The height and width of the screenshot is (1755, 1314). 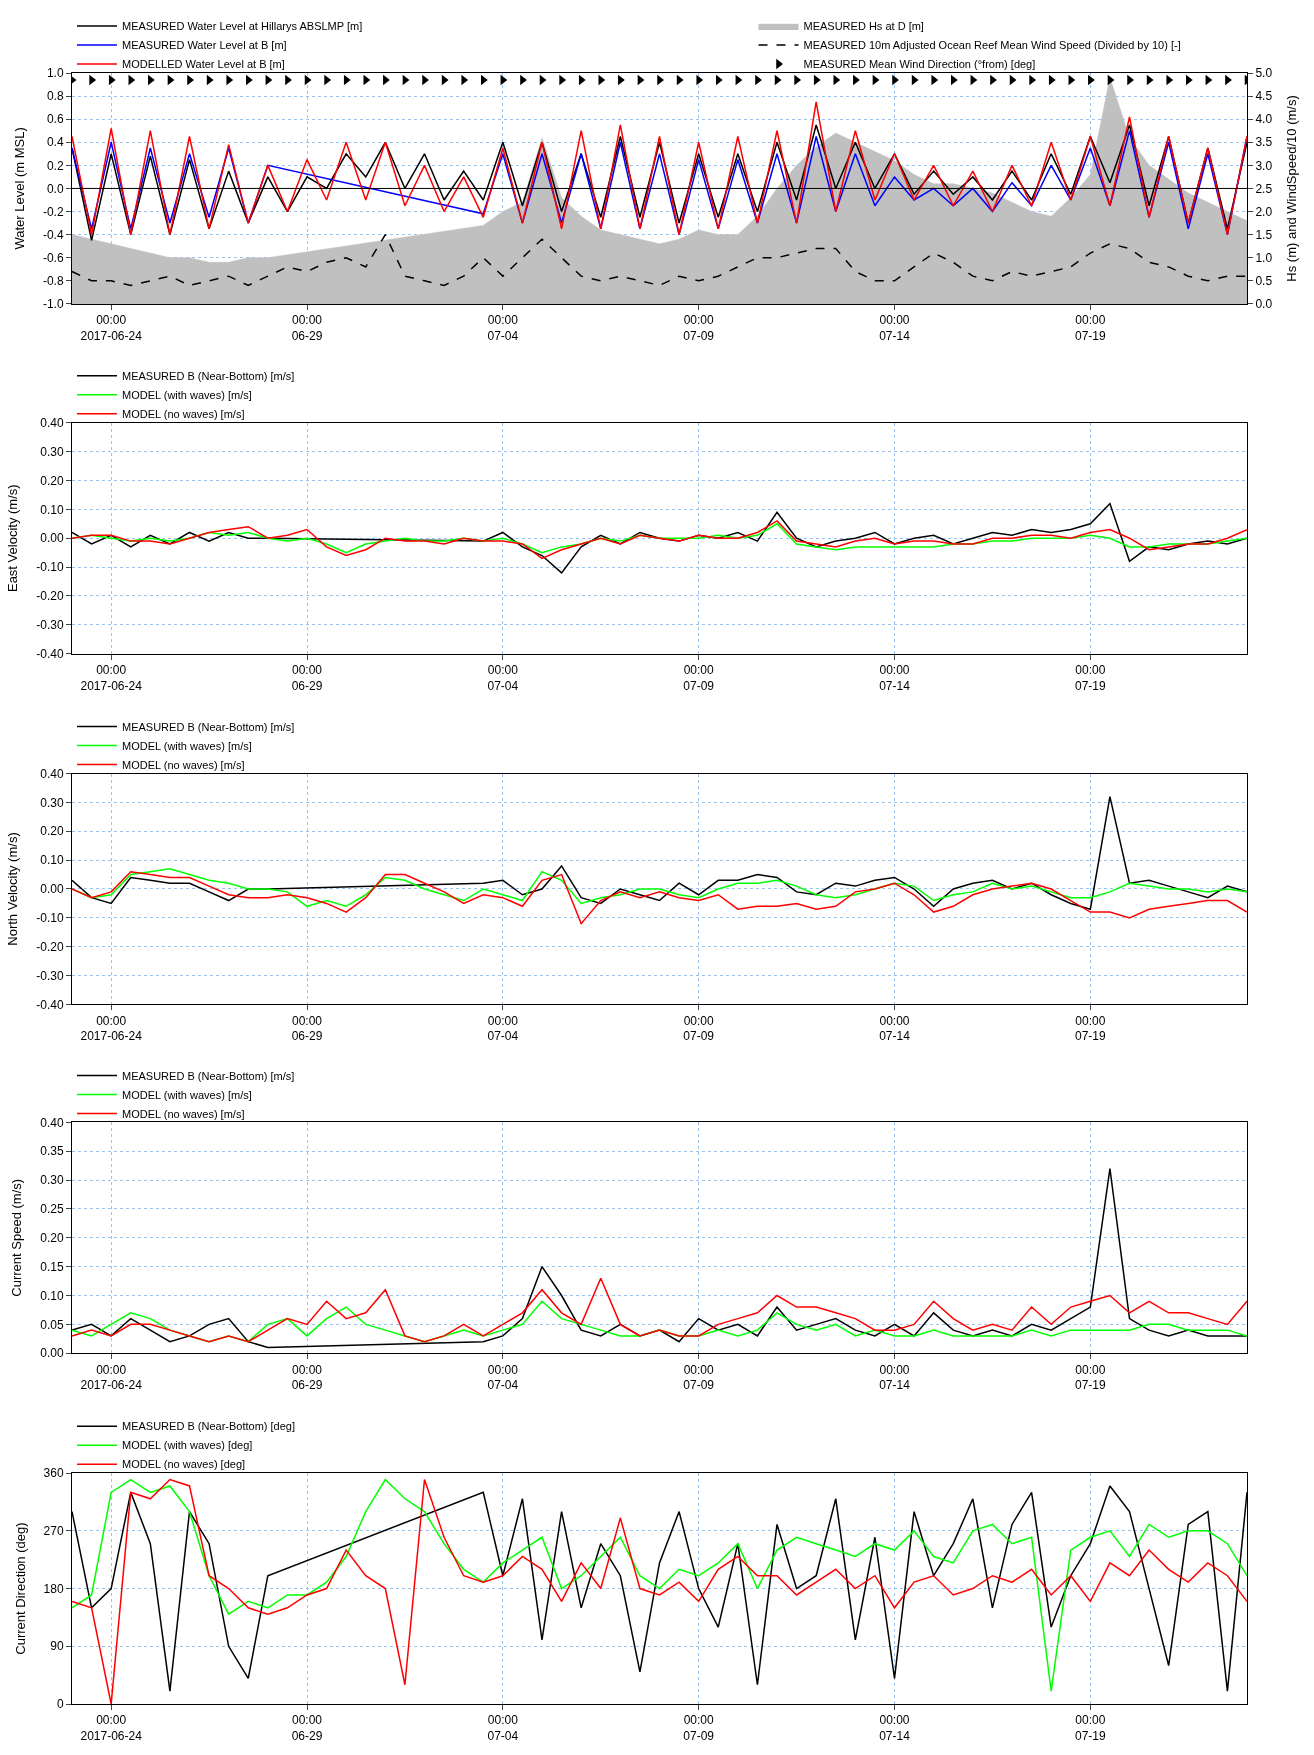 I want to click on y2-tick-label: 4.0, so click(x=1264, y=119).